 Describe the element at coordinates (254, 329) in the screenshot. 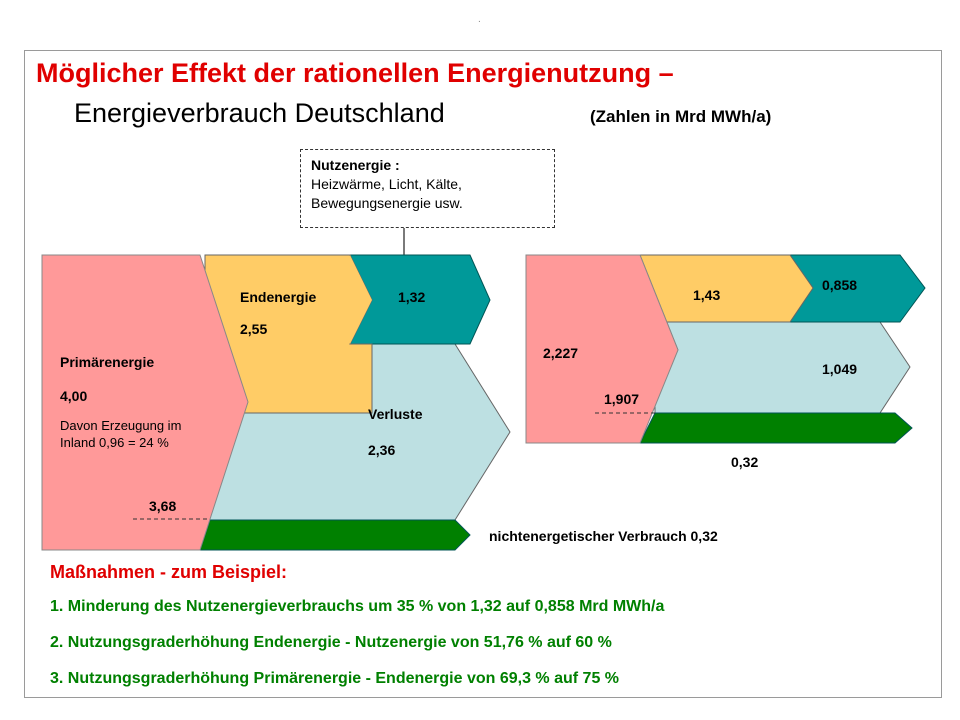

I see `left-final-energy-value: 2,55` at that location.